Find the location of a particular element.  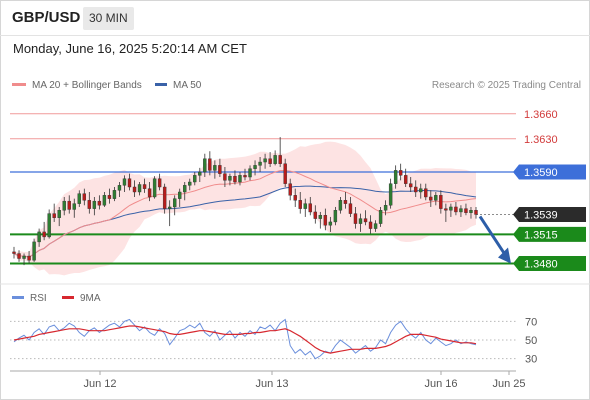

rsi-ma-line is located at coordinates (245, 339).